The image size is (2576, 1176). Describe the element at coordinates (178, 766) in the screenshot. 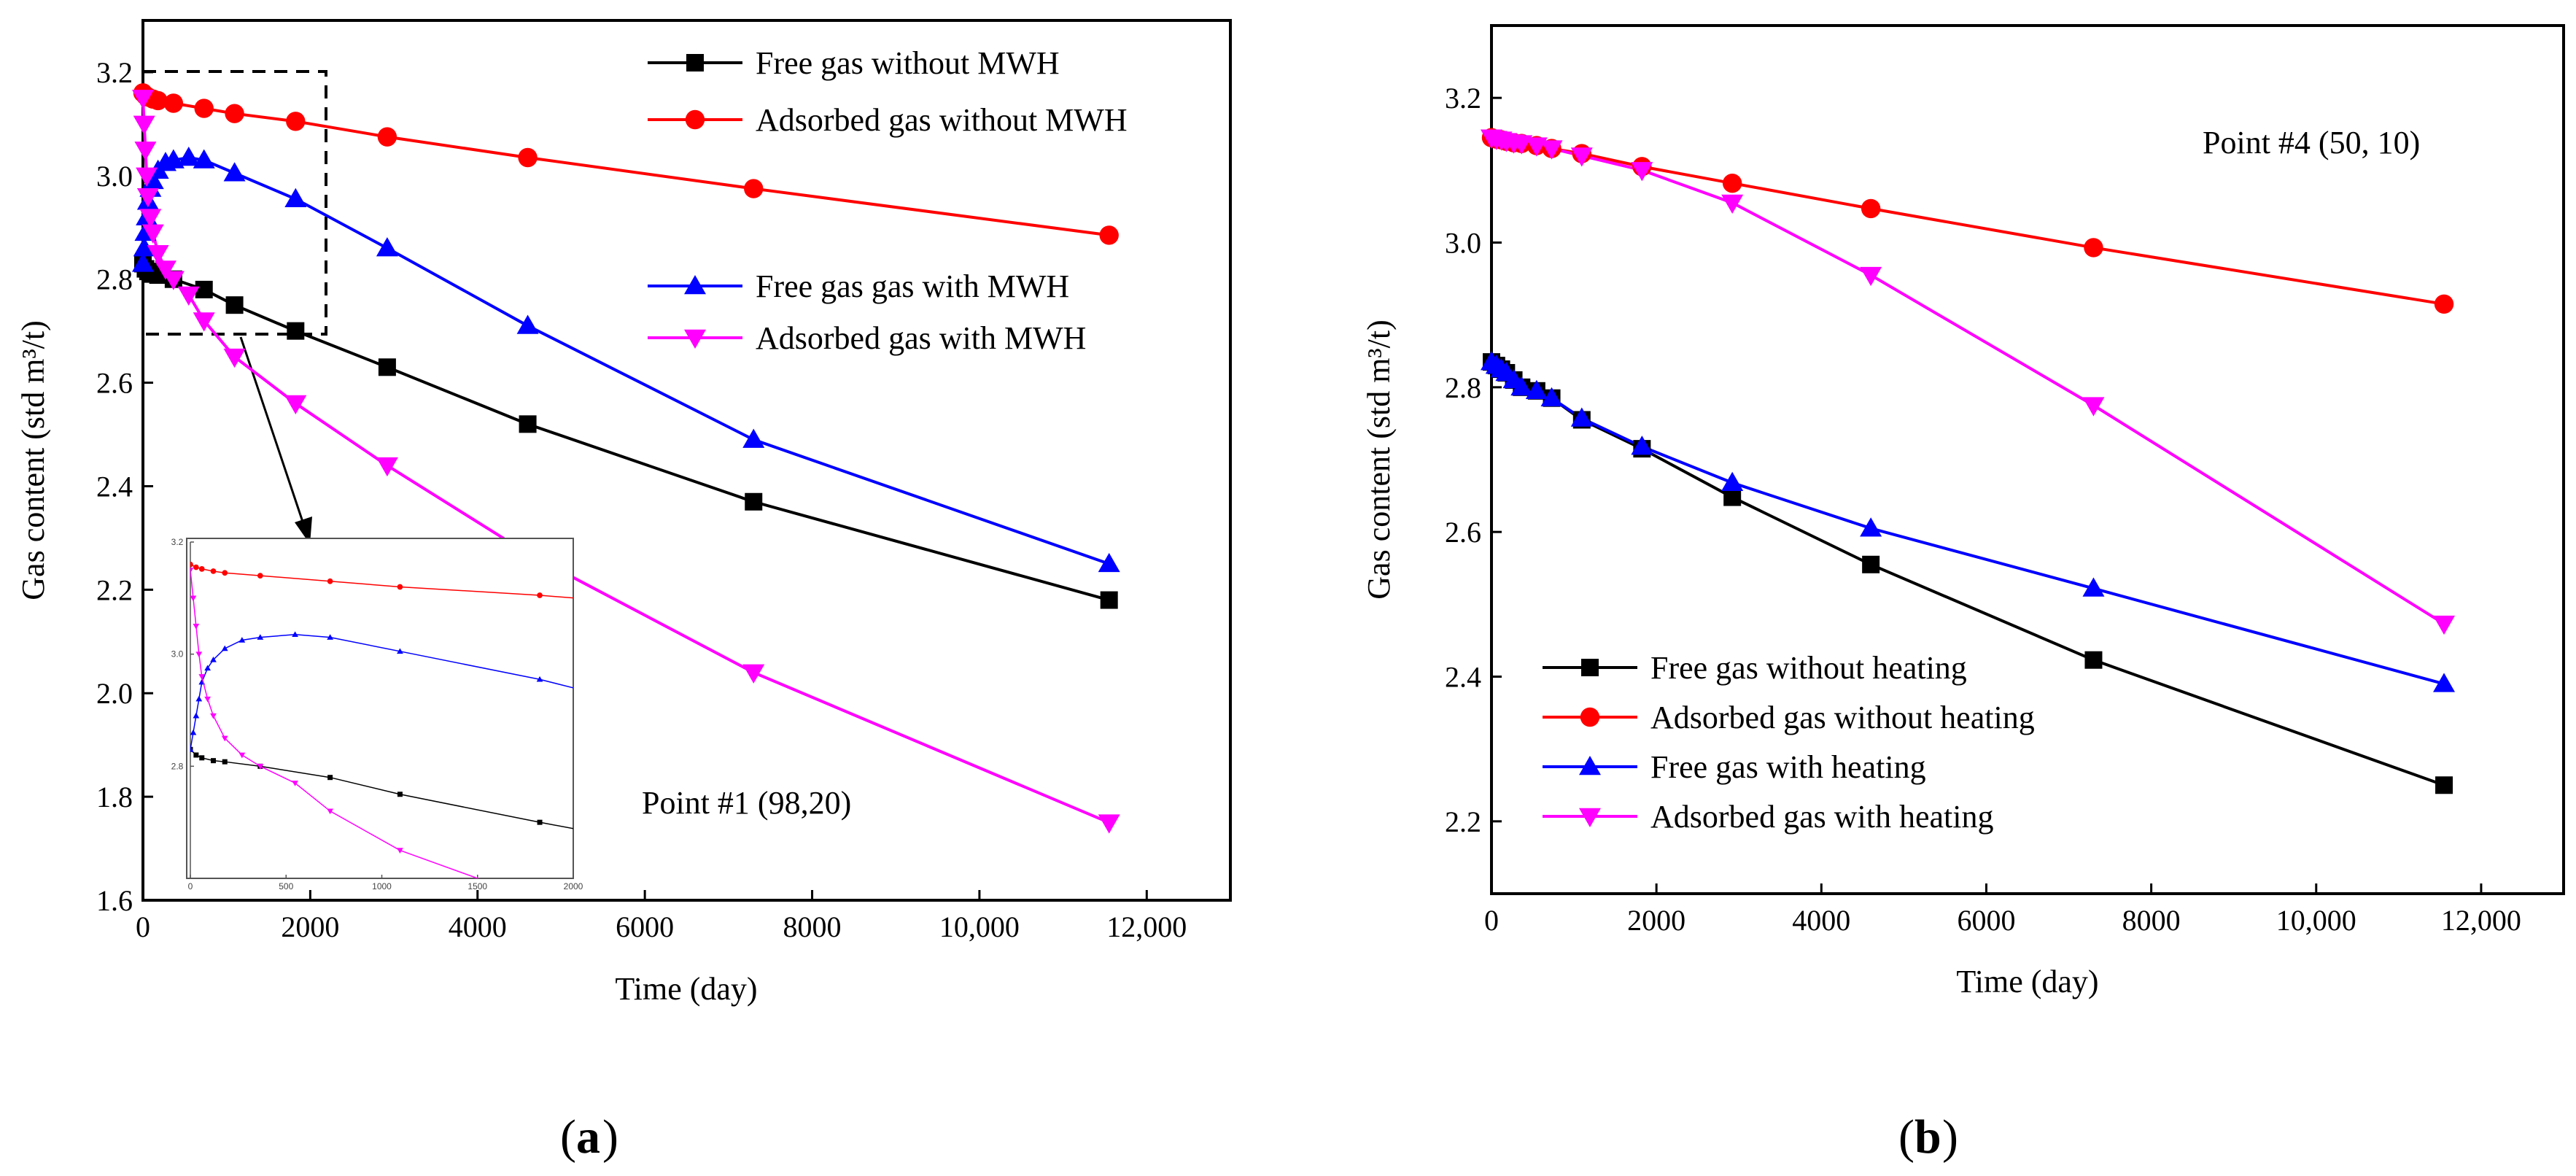

I see `inset-y-tick-label: 2.8` at that location.